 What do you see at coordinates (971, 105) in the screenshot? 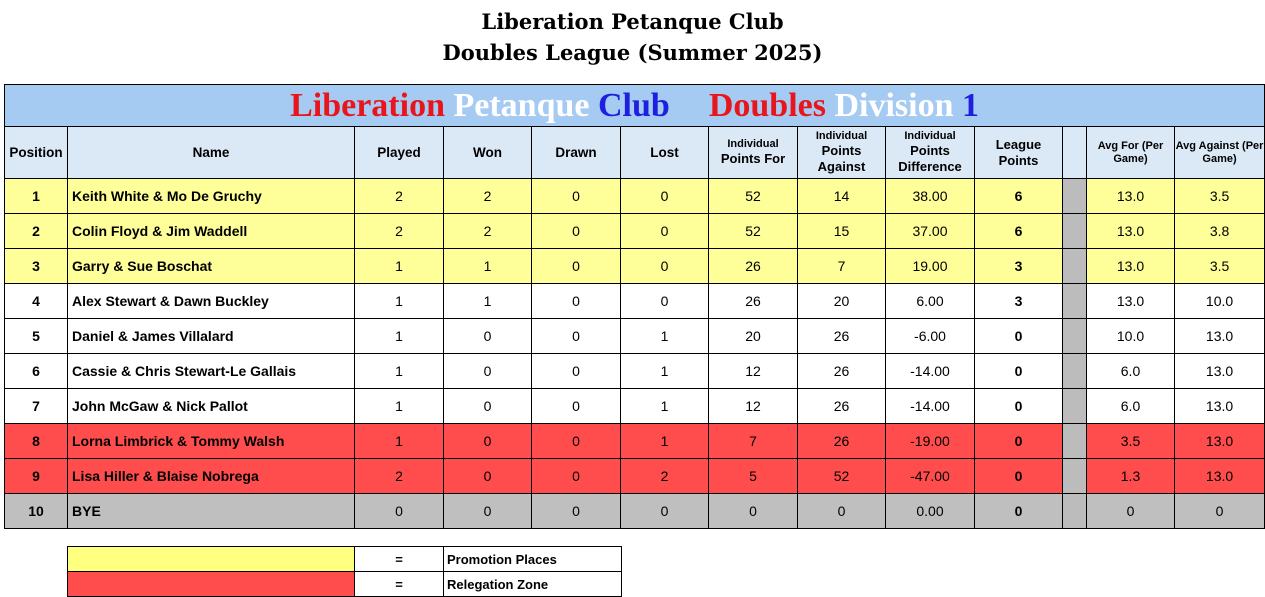
I see `banner-word-6: 1` at bounding box center [971, 105].